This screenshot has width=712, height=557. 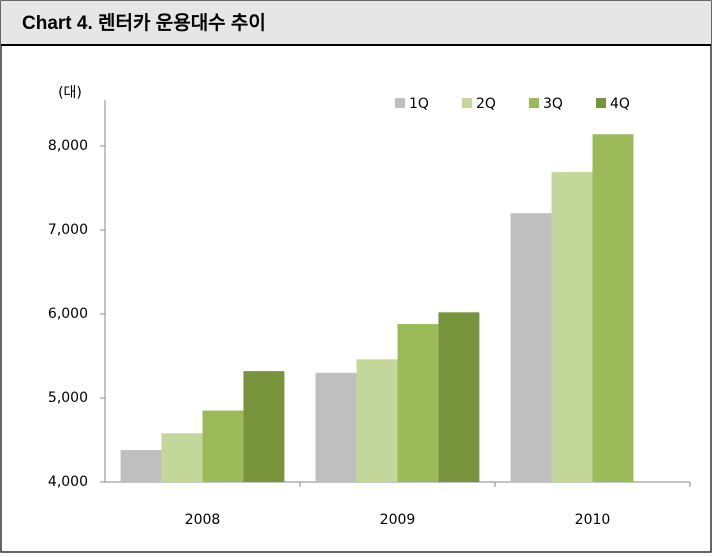 I want to click on y-unit: (대), so click(x=70, y=93).